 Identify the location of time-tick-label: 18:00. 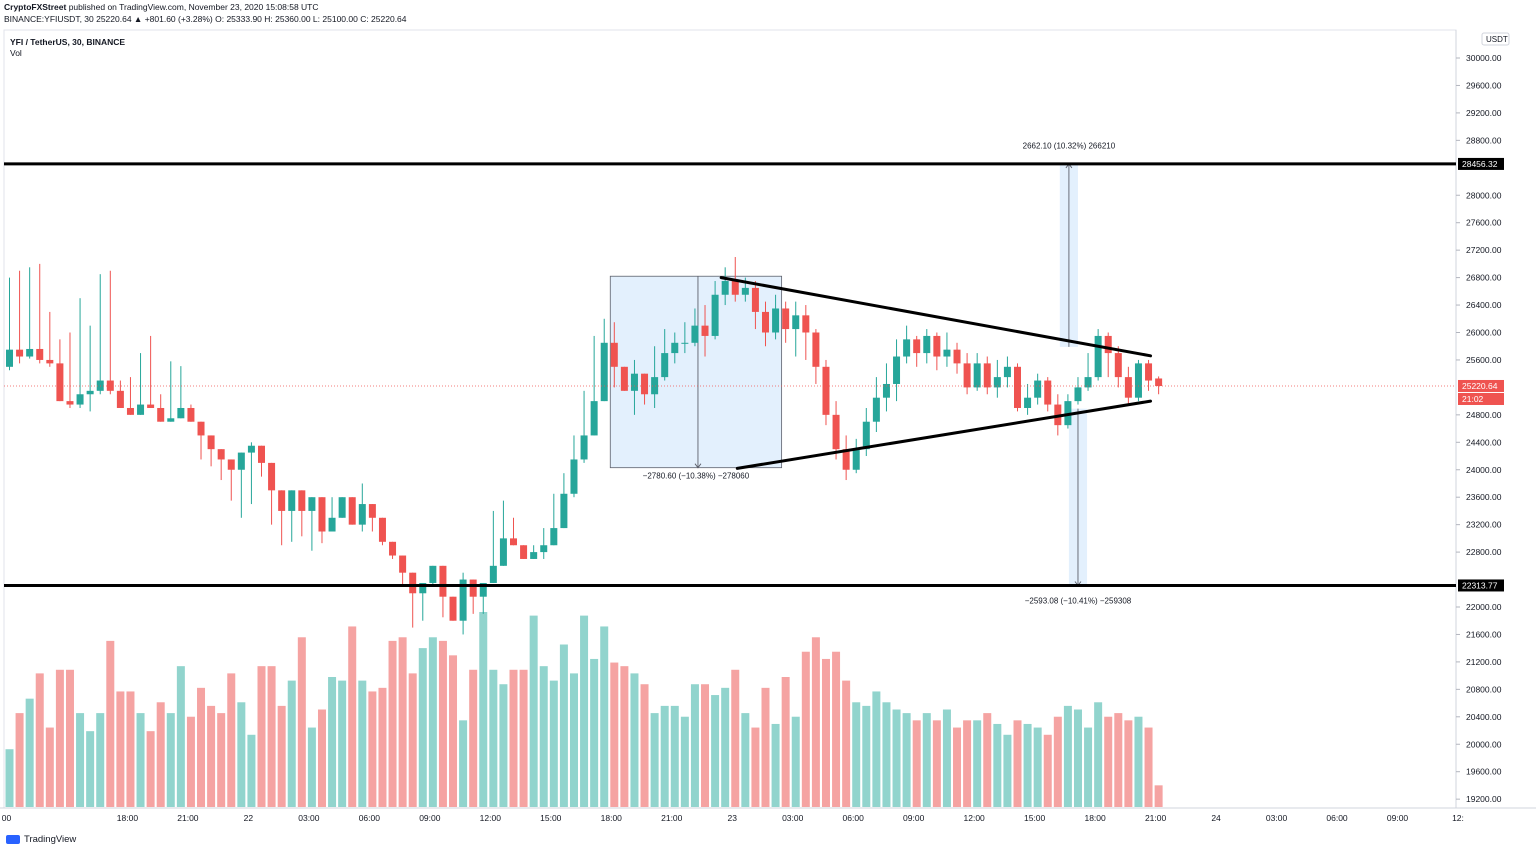
(612, 818).